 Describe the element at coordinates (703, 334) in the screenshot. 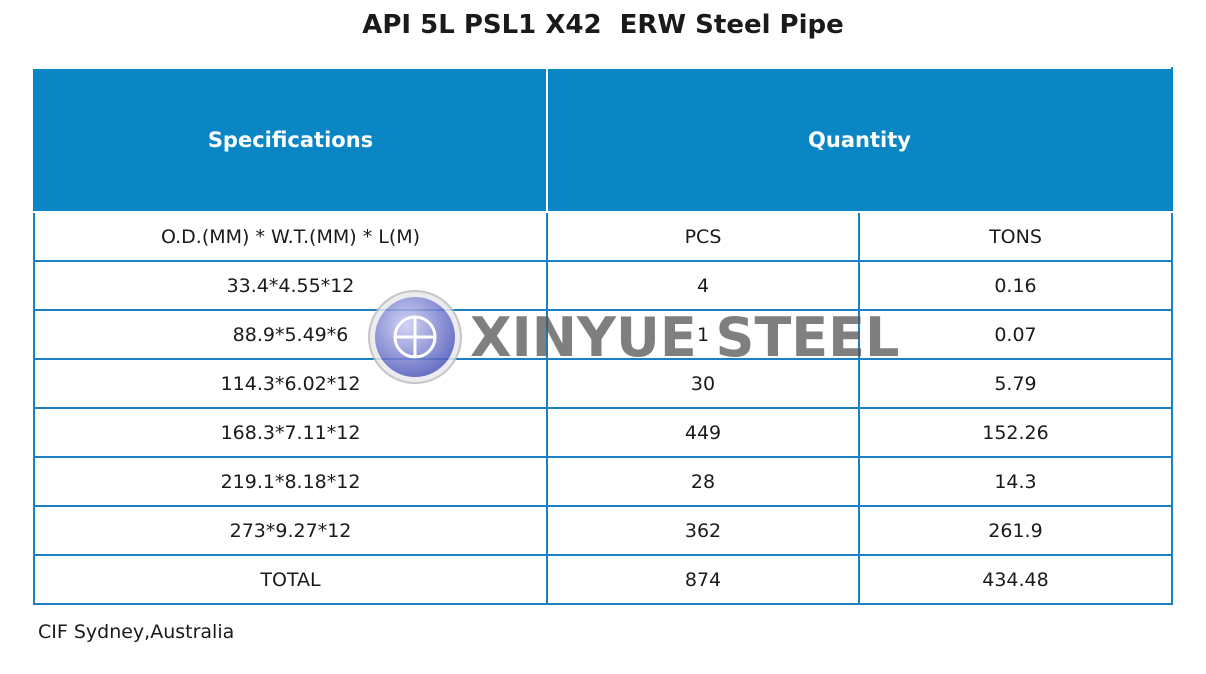

I see `data-cell: 1` at that location.